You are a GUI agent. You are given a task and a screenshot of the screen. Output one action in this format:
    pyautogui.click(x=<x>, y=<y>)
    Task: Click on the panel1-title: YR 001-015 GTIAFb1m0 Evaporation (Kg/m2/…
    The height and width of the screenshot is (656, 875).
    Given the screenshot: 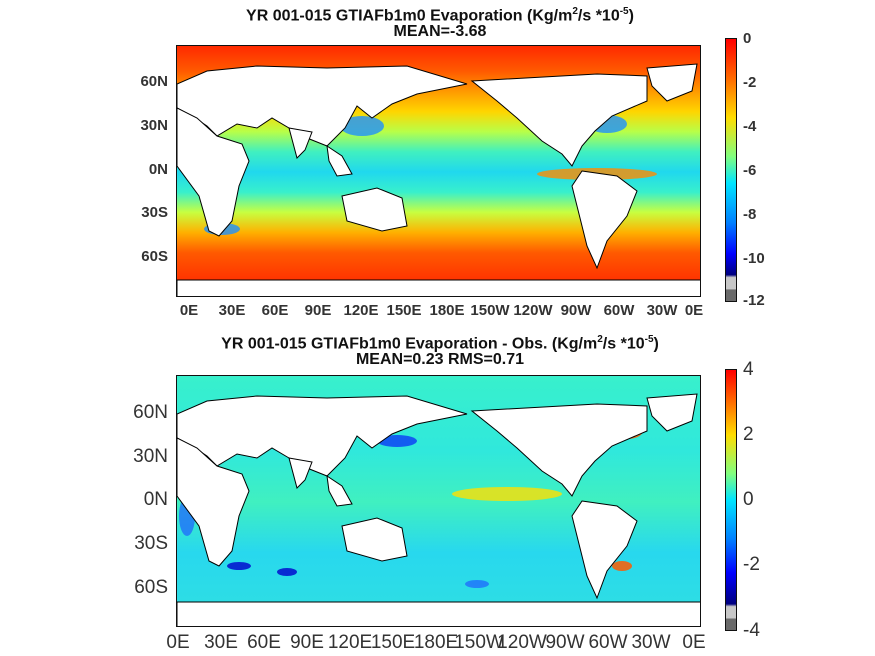 What is the action you would take?
    pyautogui.click(x=440, y=15)
    